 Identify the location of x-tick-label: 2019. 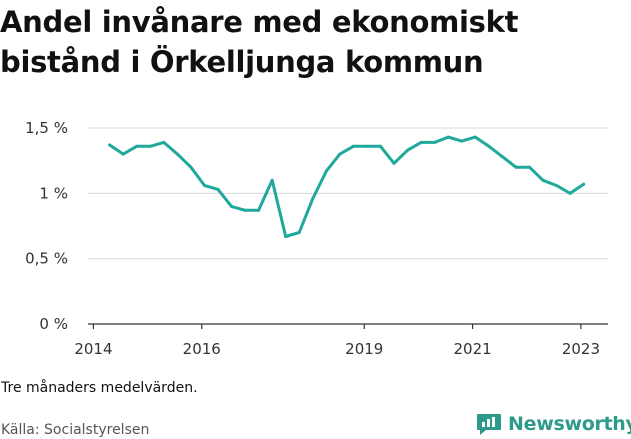
(364, 349).